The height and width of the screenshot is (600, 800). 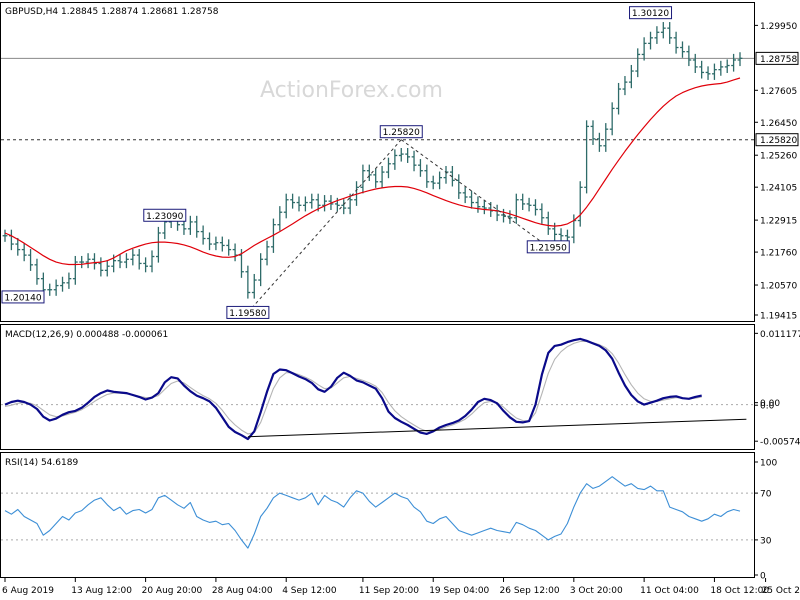 What do you see at coordinates (497, 428) in the screenshot?
I see `macd-trendline` at bounding box center [497, 428].